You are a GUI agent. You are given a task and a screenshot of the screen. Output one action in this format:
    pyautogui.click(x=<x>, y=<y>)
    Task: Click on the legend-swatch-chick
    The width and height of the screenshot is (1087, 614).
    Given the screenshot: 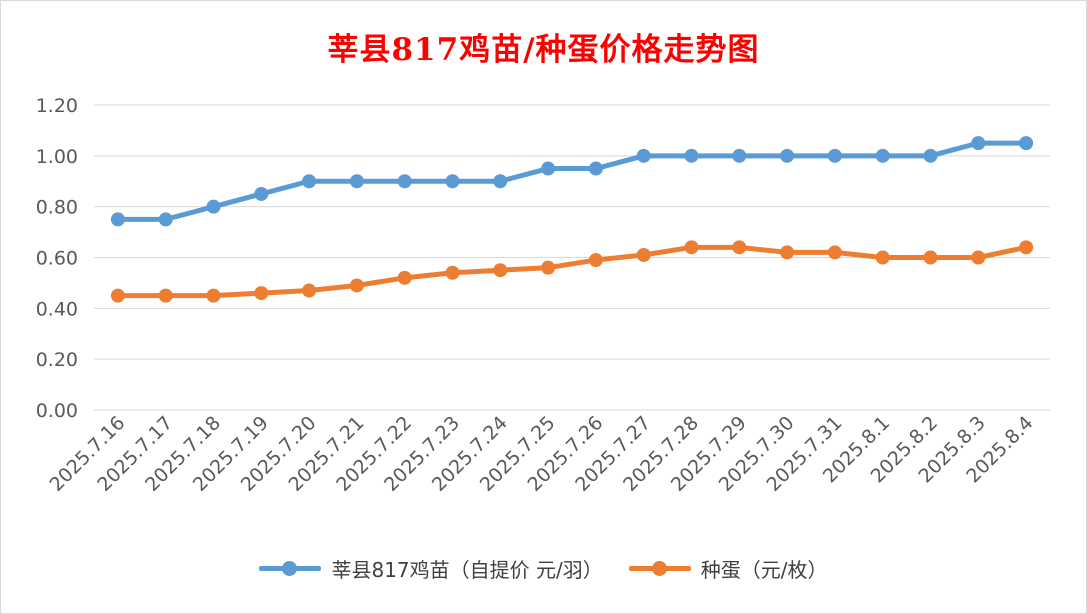 What is the action you would take?
    pyautogui.click(x=290, y=568)
    